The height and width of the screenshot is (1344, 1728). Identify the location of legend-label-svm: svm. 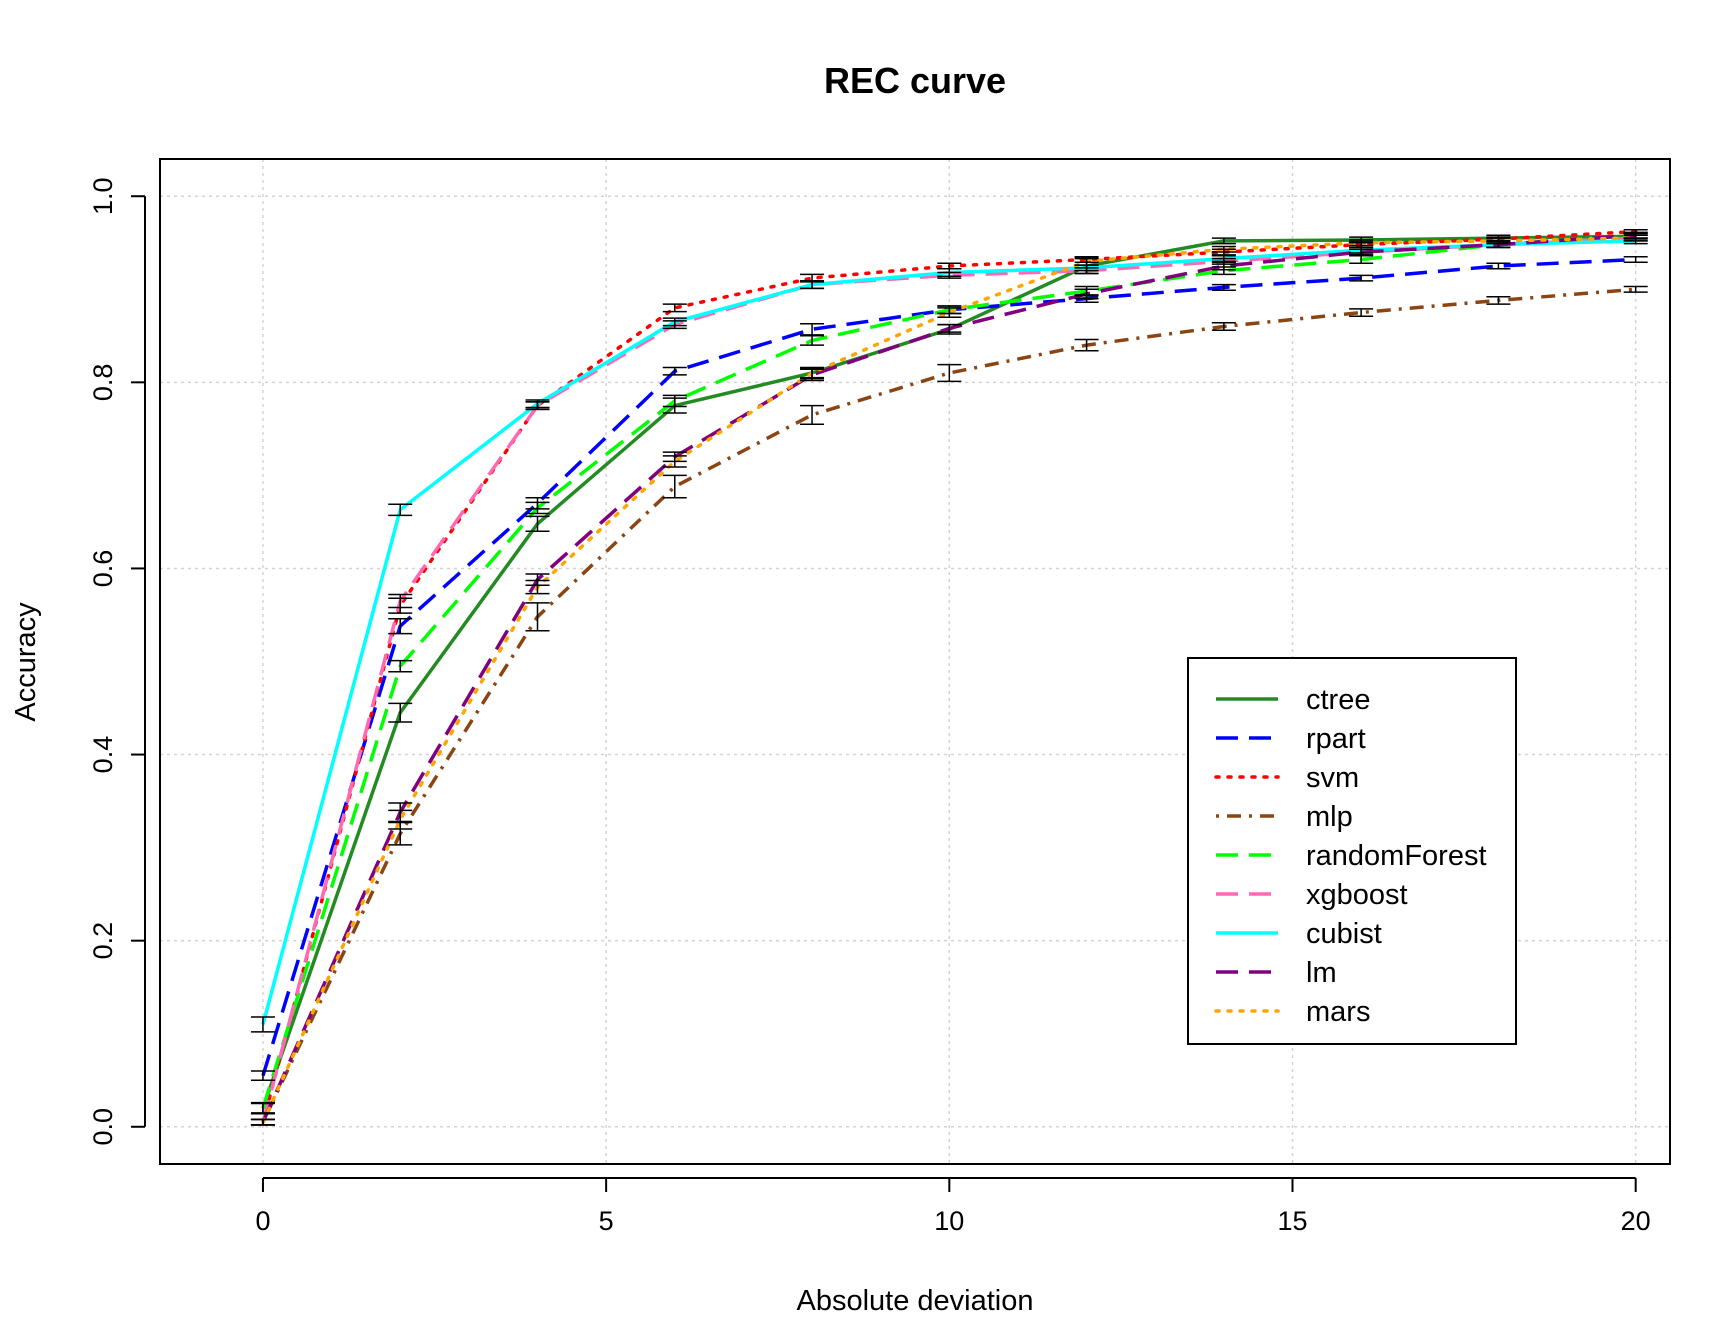
(1332, 778).